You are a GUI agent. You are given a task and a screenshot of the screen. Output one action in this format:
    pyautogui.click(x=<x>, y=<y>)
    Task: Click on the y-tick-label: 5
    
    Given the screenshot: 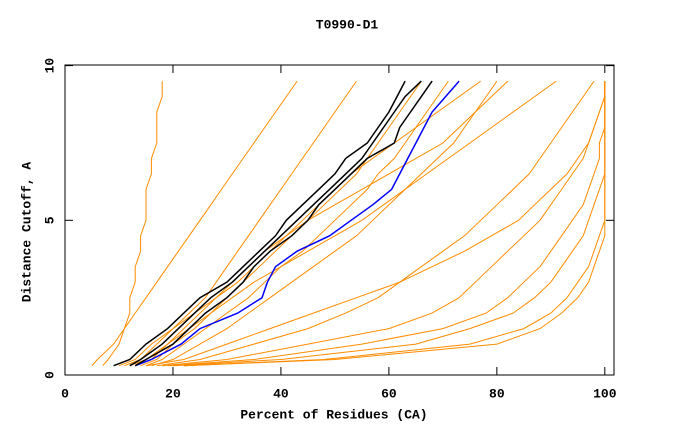 What is the action you would take?
    pyautogui.click(x=49, y=220)
    